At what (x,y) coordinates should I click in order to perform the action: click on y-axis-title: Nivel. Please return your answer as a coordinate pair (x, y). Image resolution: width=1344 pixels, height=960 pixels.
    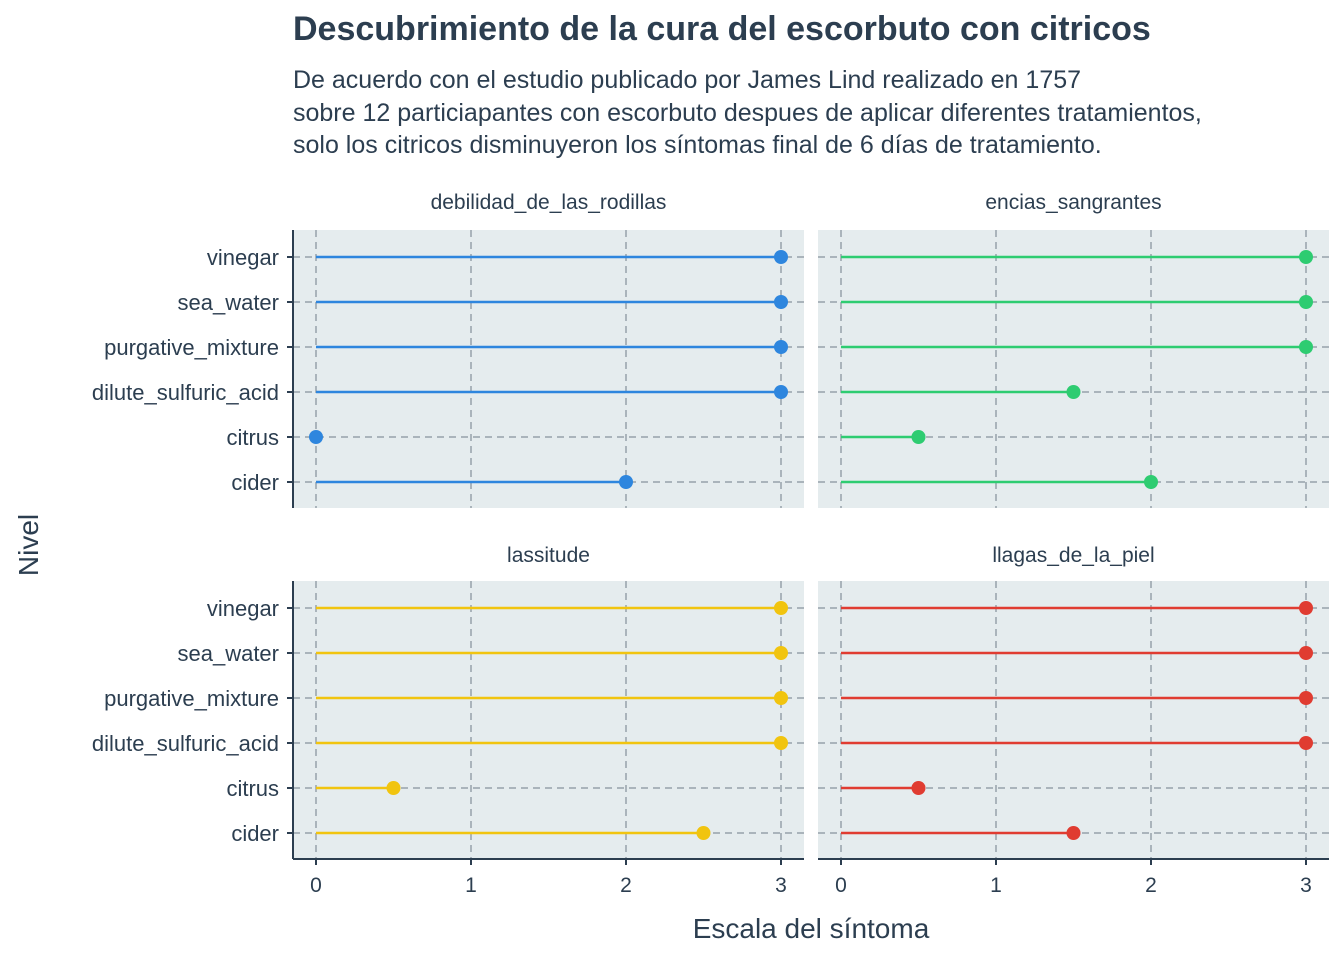
    Looking at the image, I should click on (28, 545).